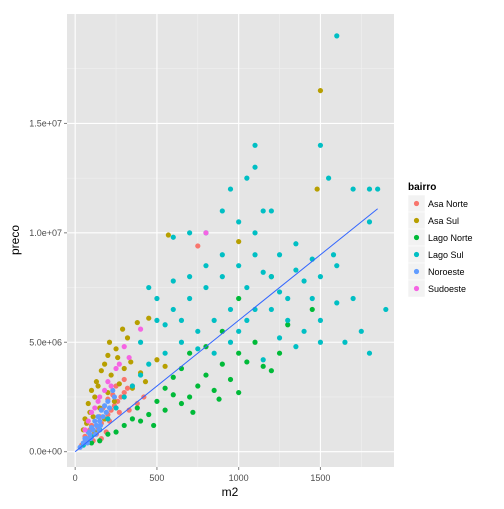  Describe the element at coordinates (443, 221) in the screenshot. I see `legend-label: Asa Sul` at that location.